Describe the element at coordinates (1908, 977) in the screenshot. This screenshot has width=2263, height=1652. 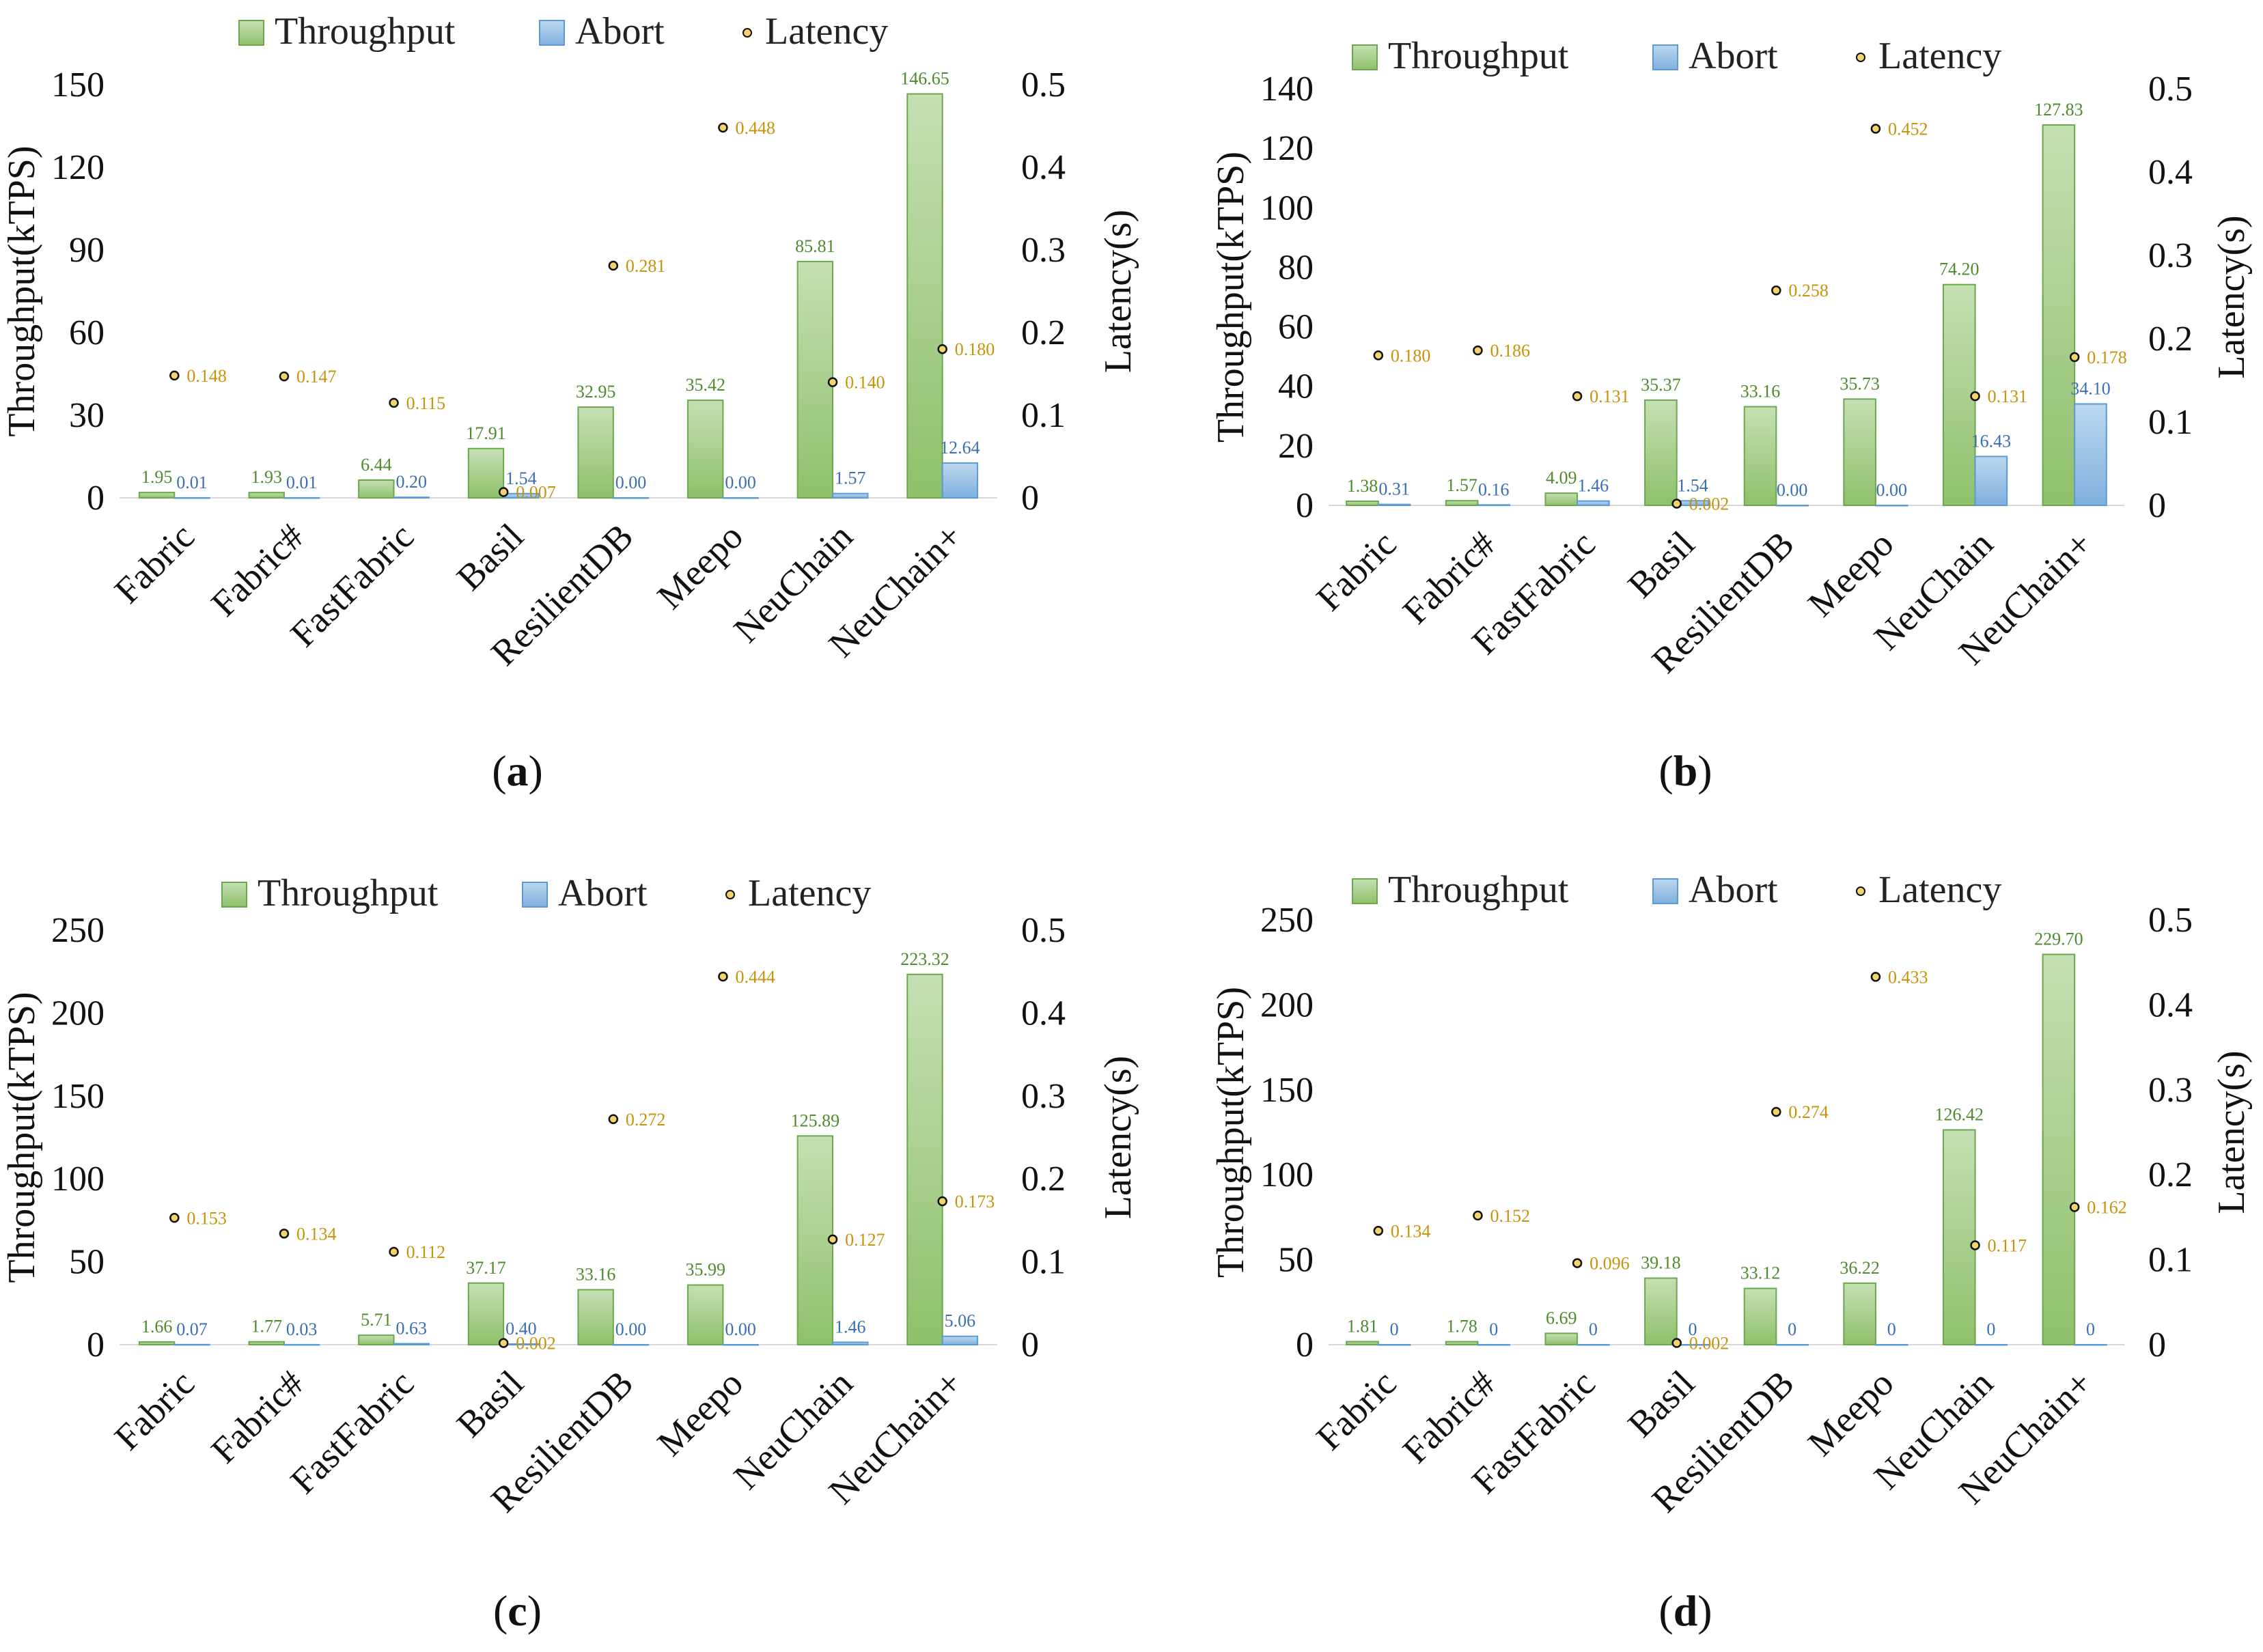
I see `latency-data-label: 0.433` at that location.